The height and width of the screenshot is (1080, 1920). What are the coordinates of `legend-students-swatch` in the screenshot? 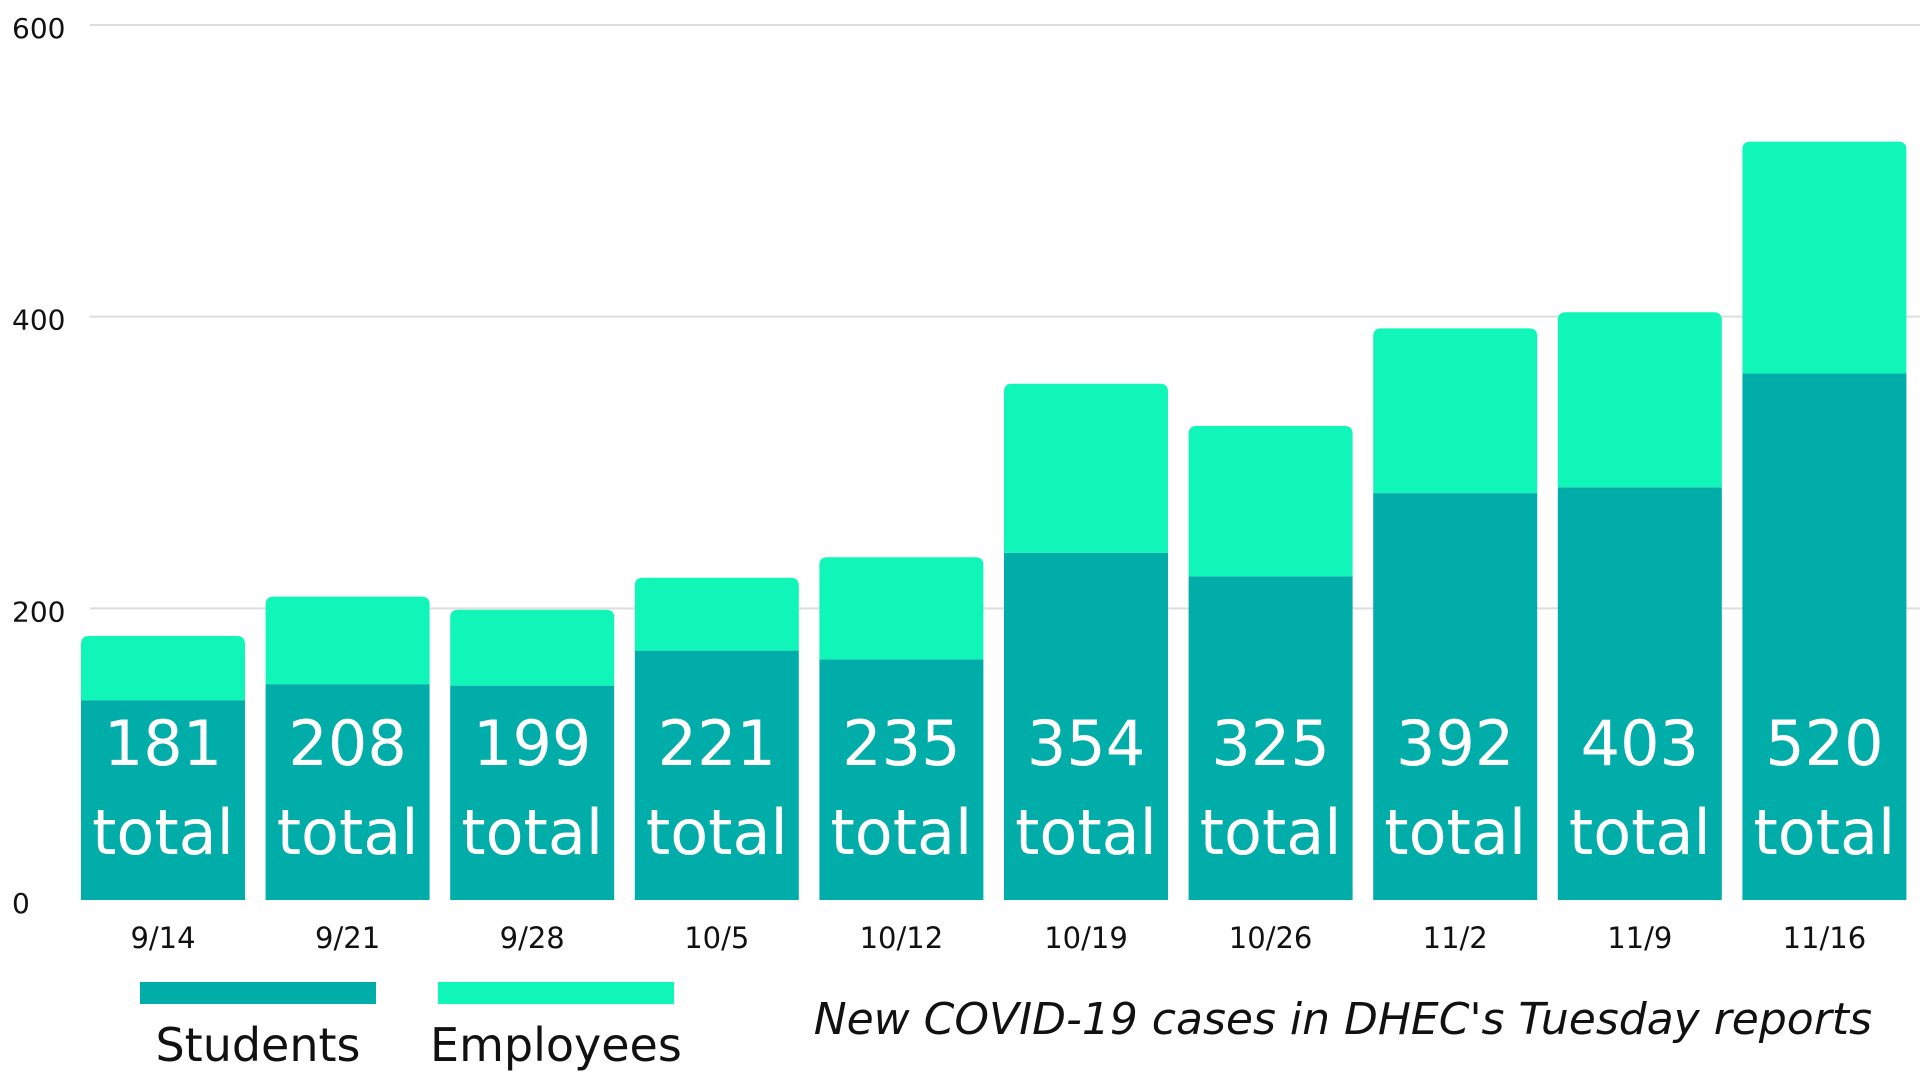 It's located at (258, 993).